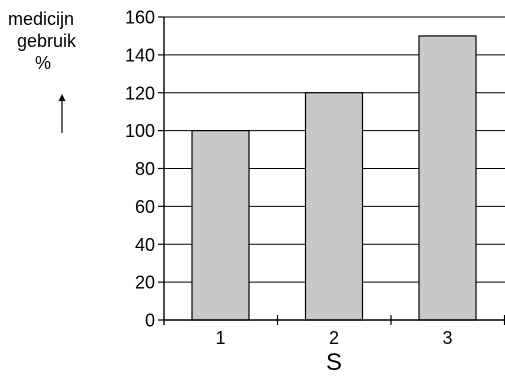 The width and height of the screenshot is (505, 376). I want to click on y-tick-label: 40, so click(145, 245).